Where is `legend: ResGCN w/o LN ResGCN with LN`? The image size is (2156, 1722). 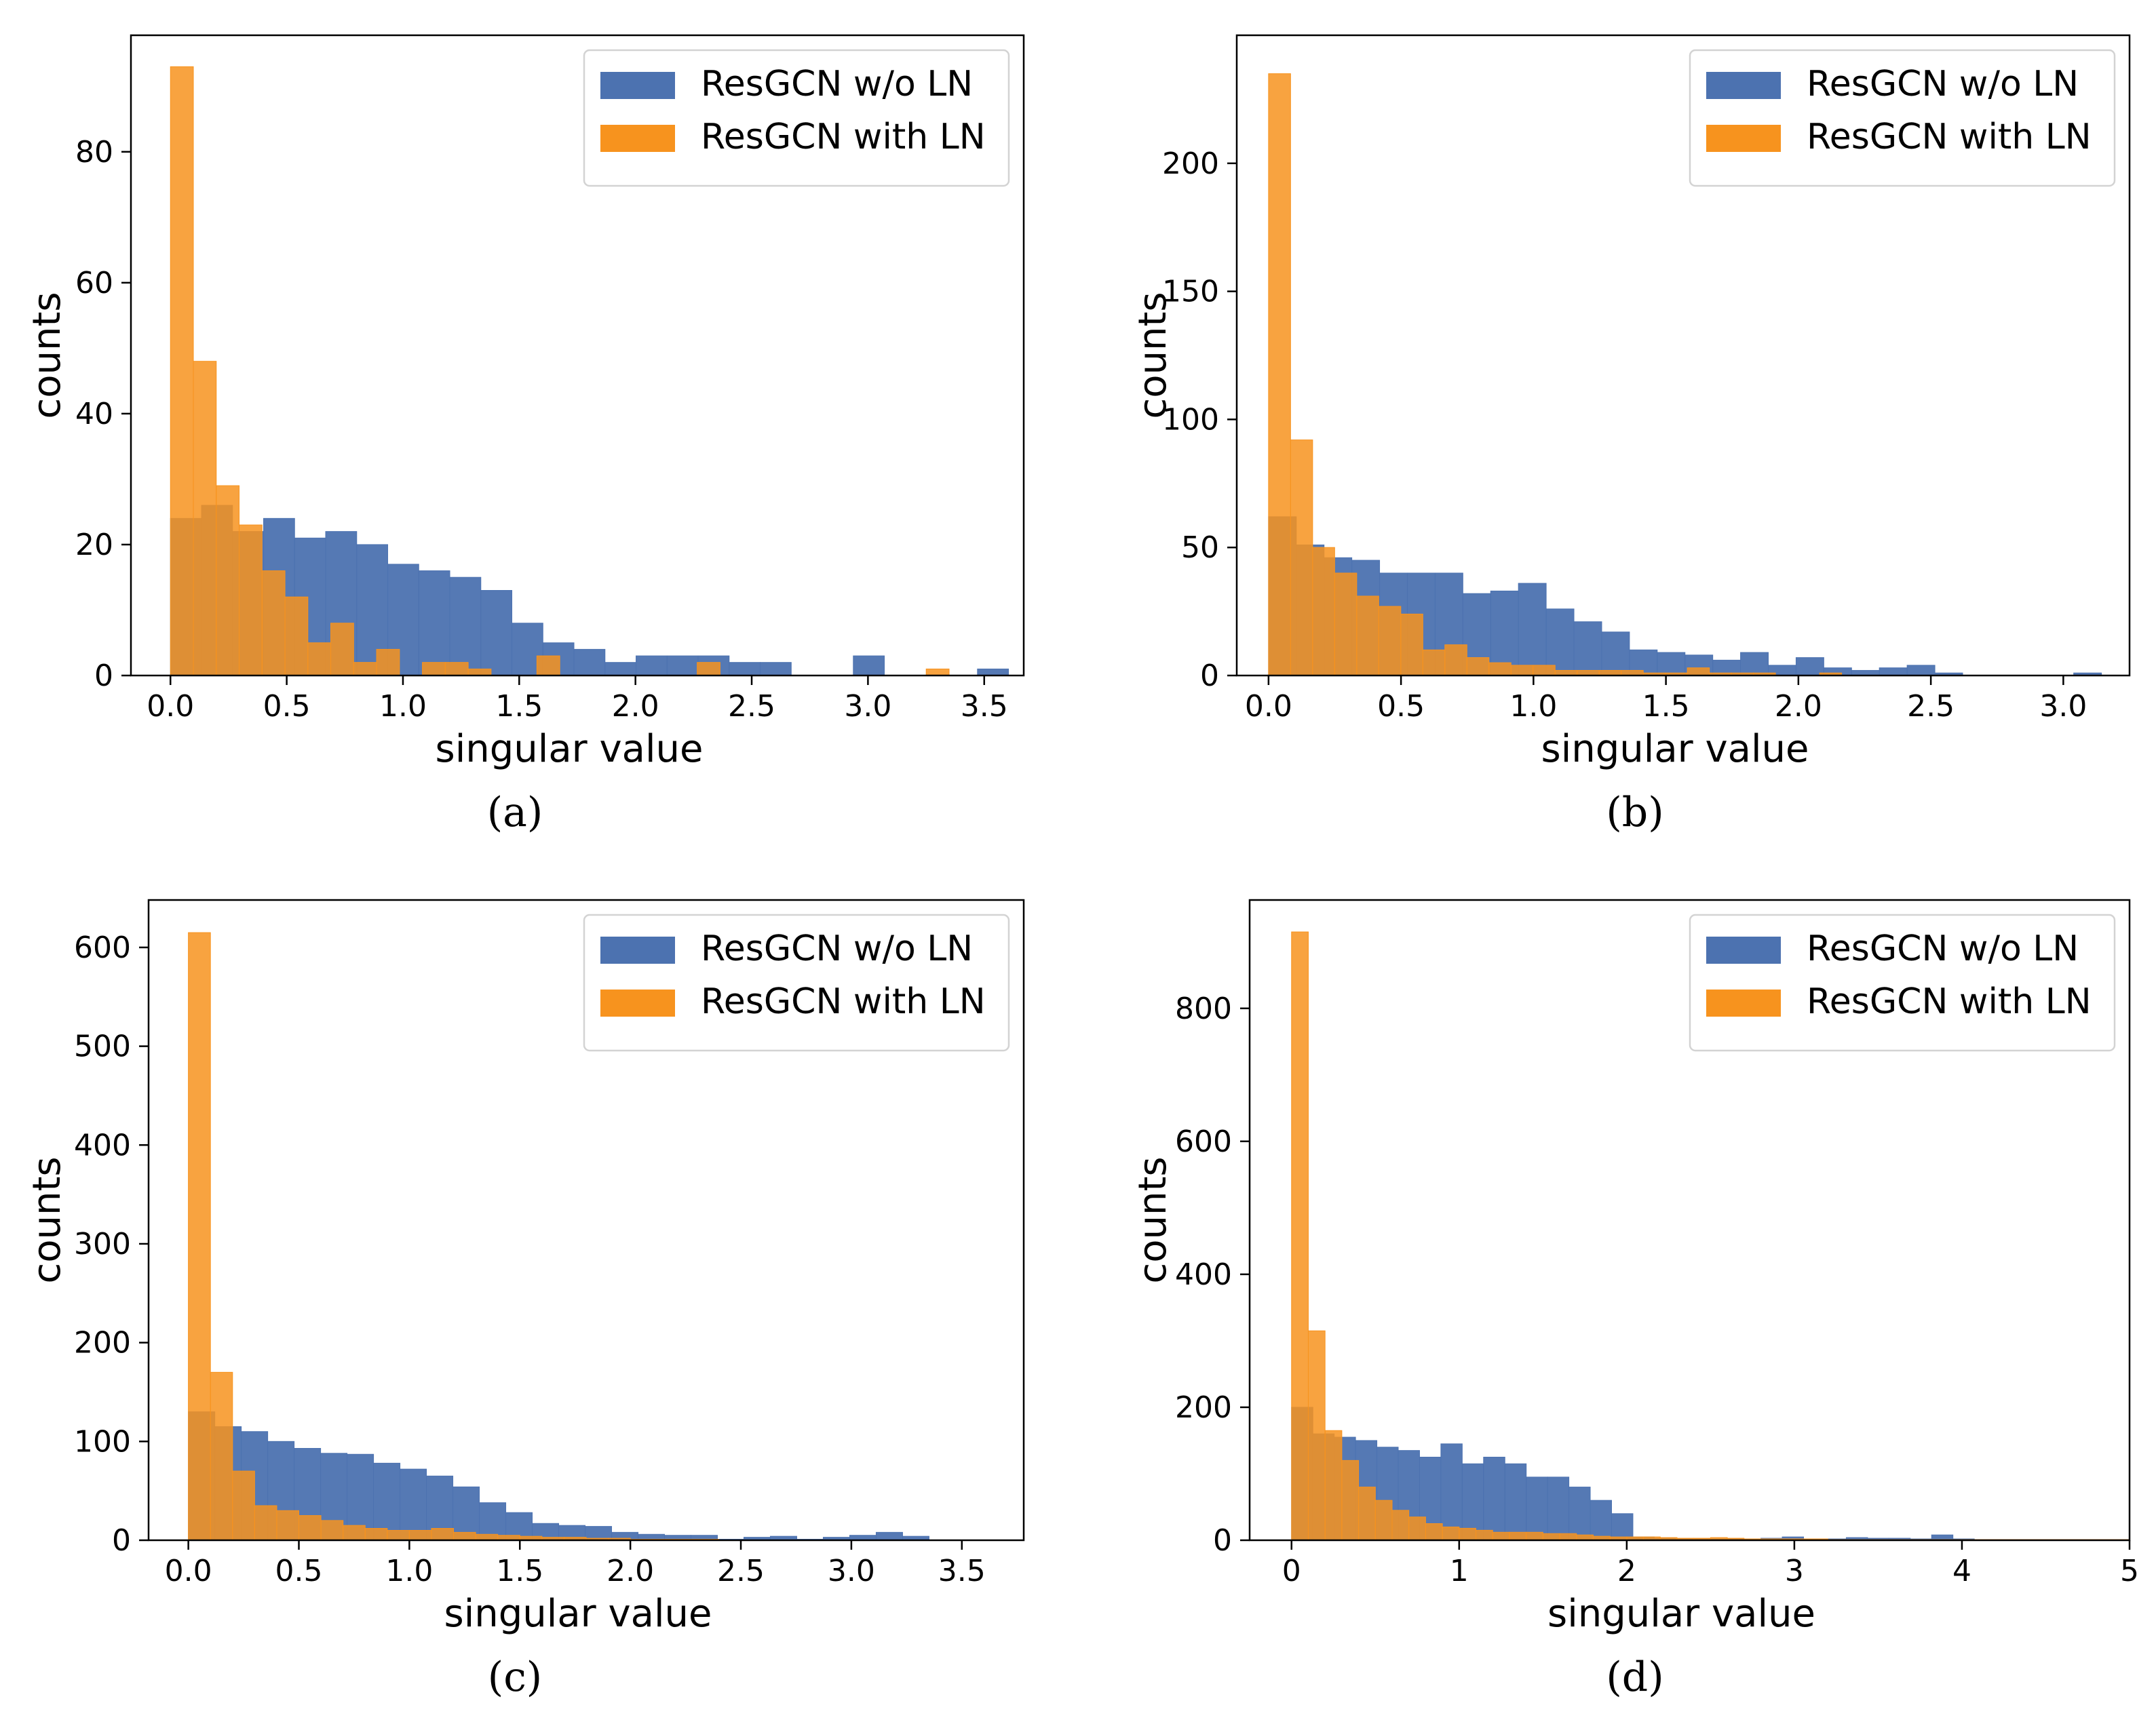
legend: ResGCN w/o LN ResGCN with LN is located at coordinates (1903, 983).